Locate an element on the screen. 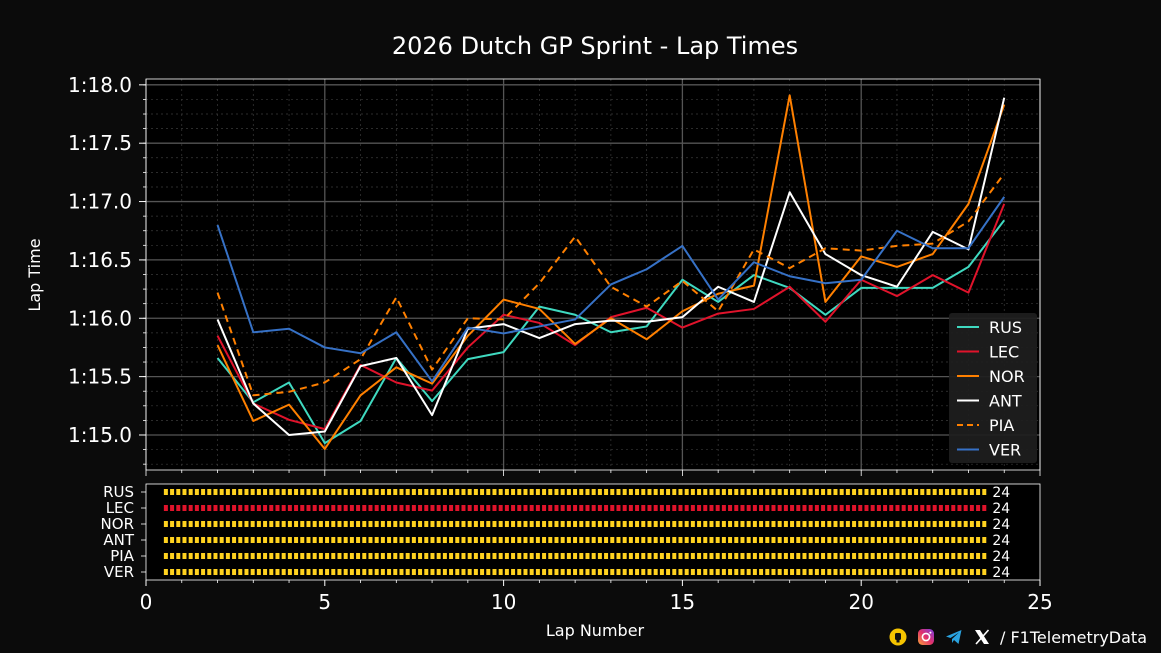  legend-label-pia: PIA is located at coordinates (1001, 425).